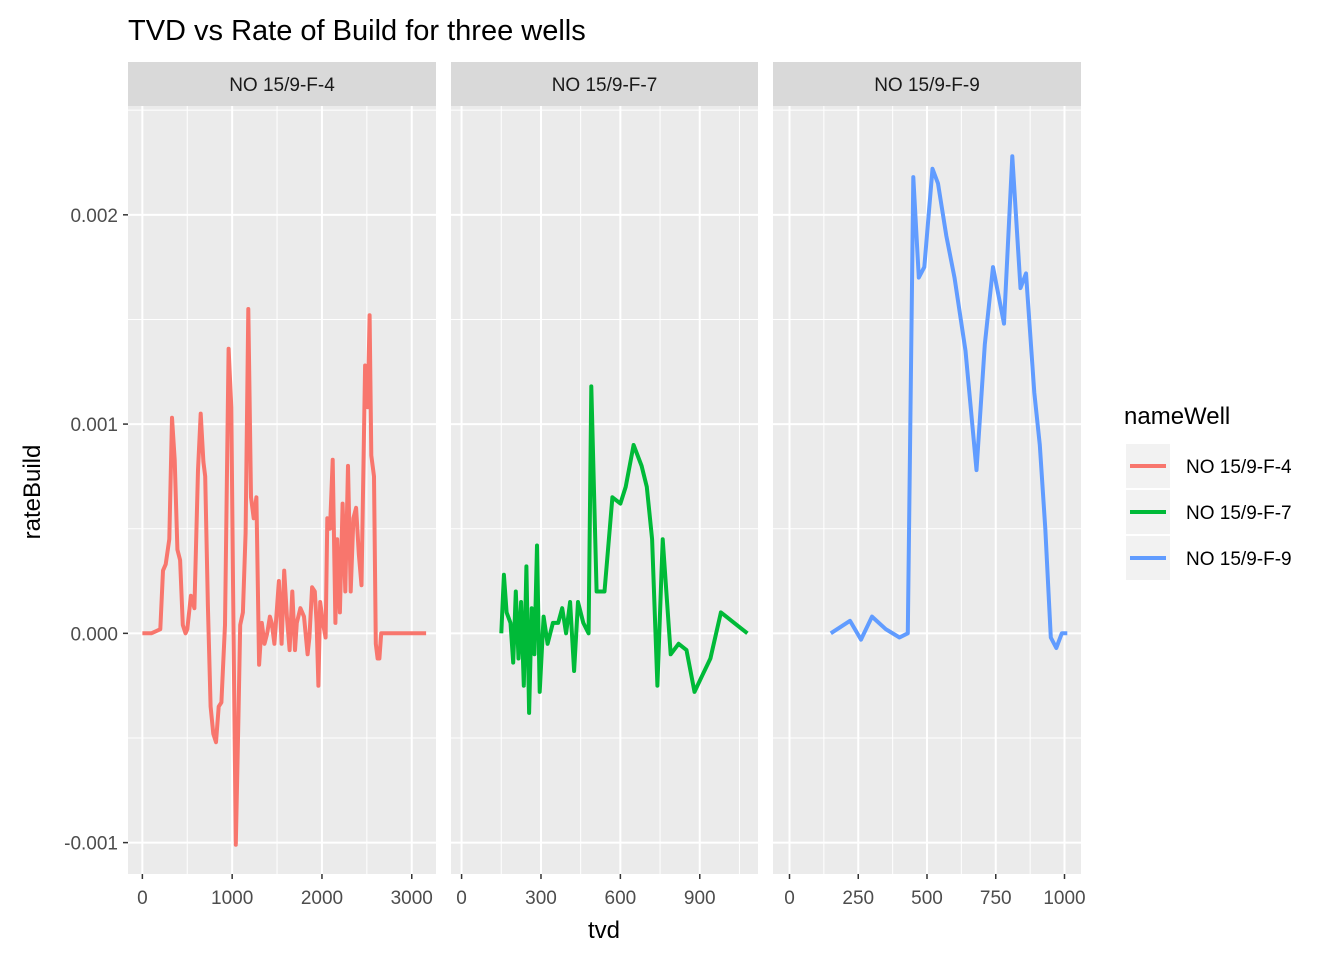  What do you see at coordinates (94, 634) in the screenshot?
I see `y-tick-label: 0.000` at bounding box center [94, 634].